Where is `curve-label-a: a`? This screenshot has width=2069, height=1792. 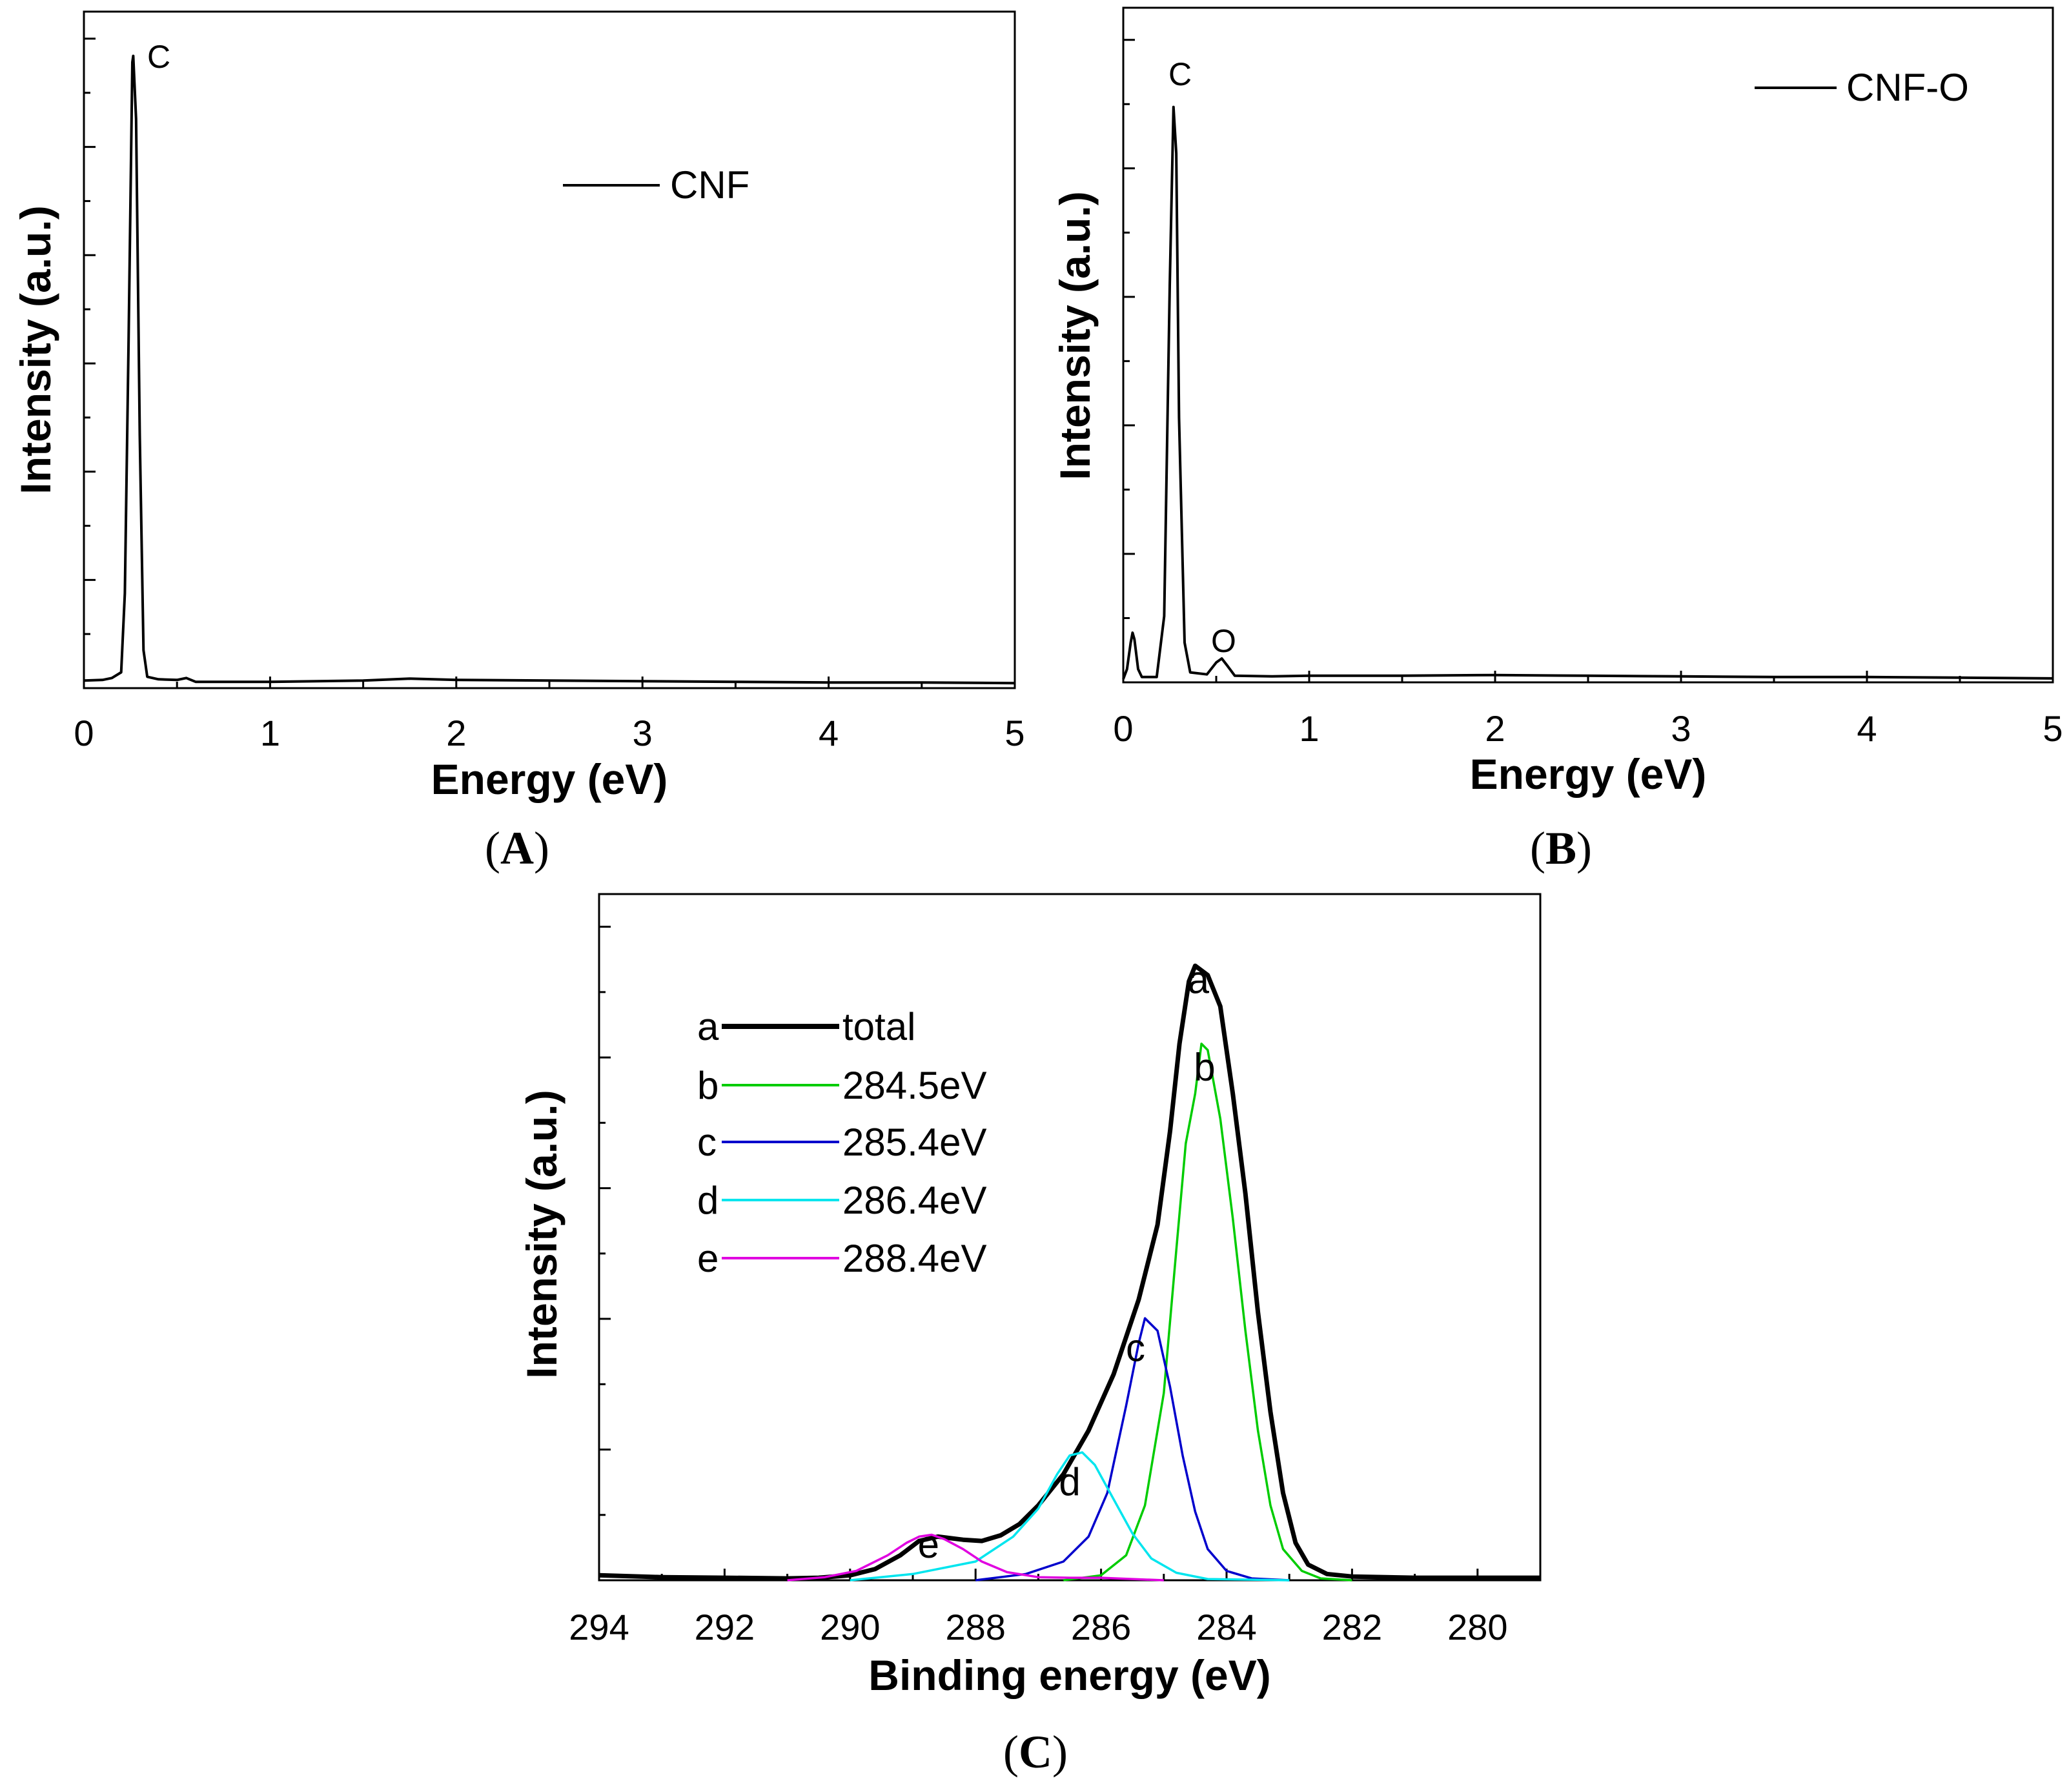
curve-label-a: a is located at coordinates (1199, 979).